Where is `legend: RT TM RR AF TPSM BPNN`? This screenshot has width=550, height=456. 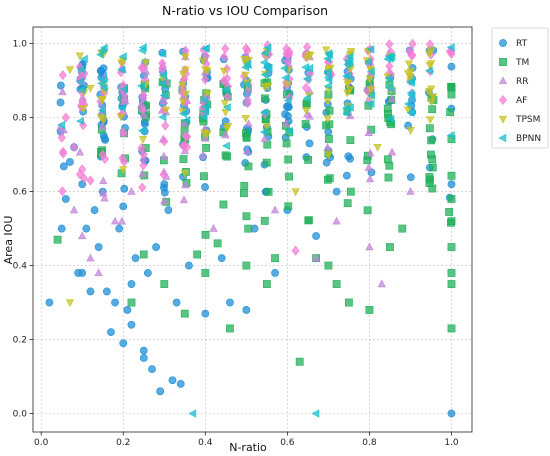
legend: RT TM RR AF TPSM BPNN is located at coordinates (520, 88).